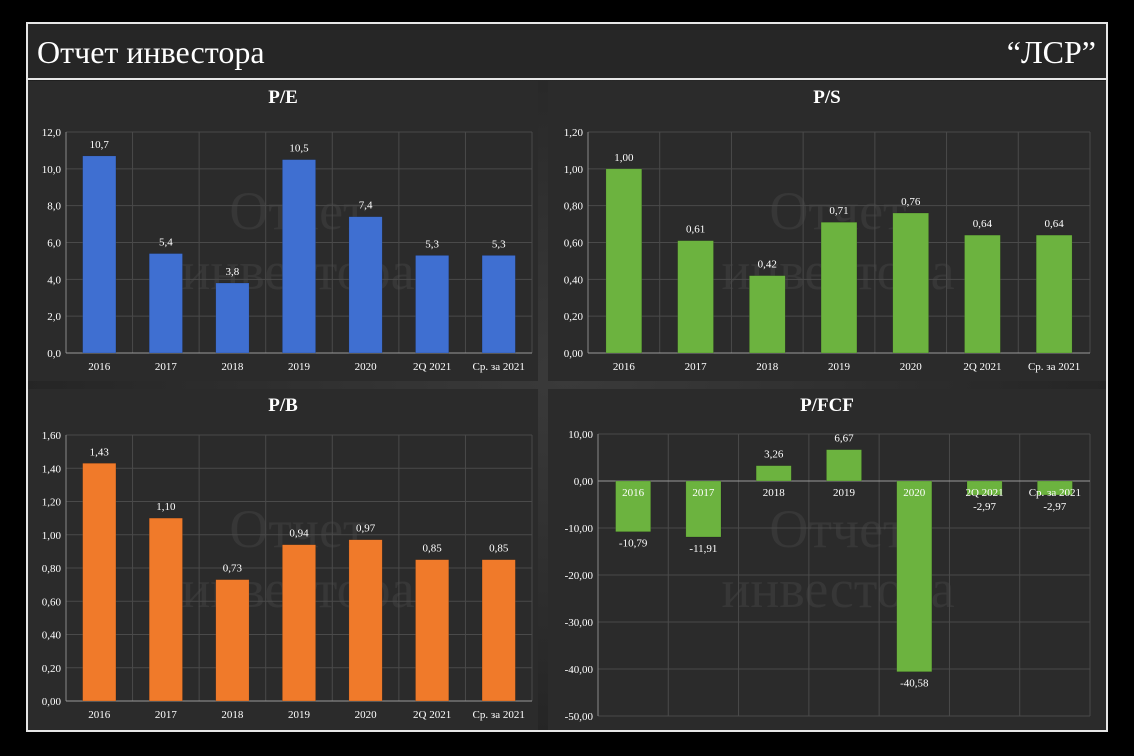 Image resolution: width=1134 pixels, height=756 pixels. What do you see at coordinates (54, 317) in the screenshot?
I see `y-tick-label: 2,0` at bounding box center [54, 317].